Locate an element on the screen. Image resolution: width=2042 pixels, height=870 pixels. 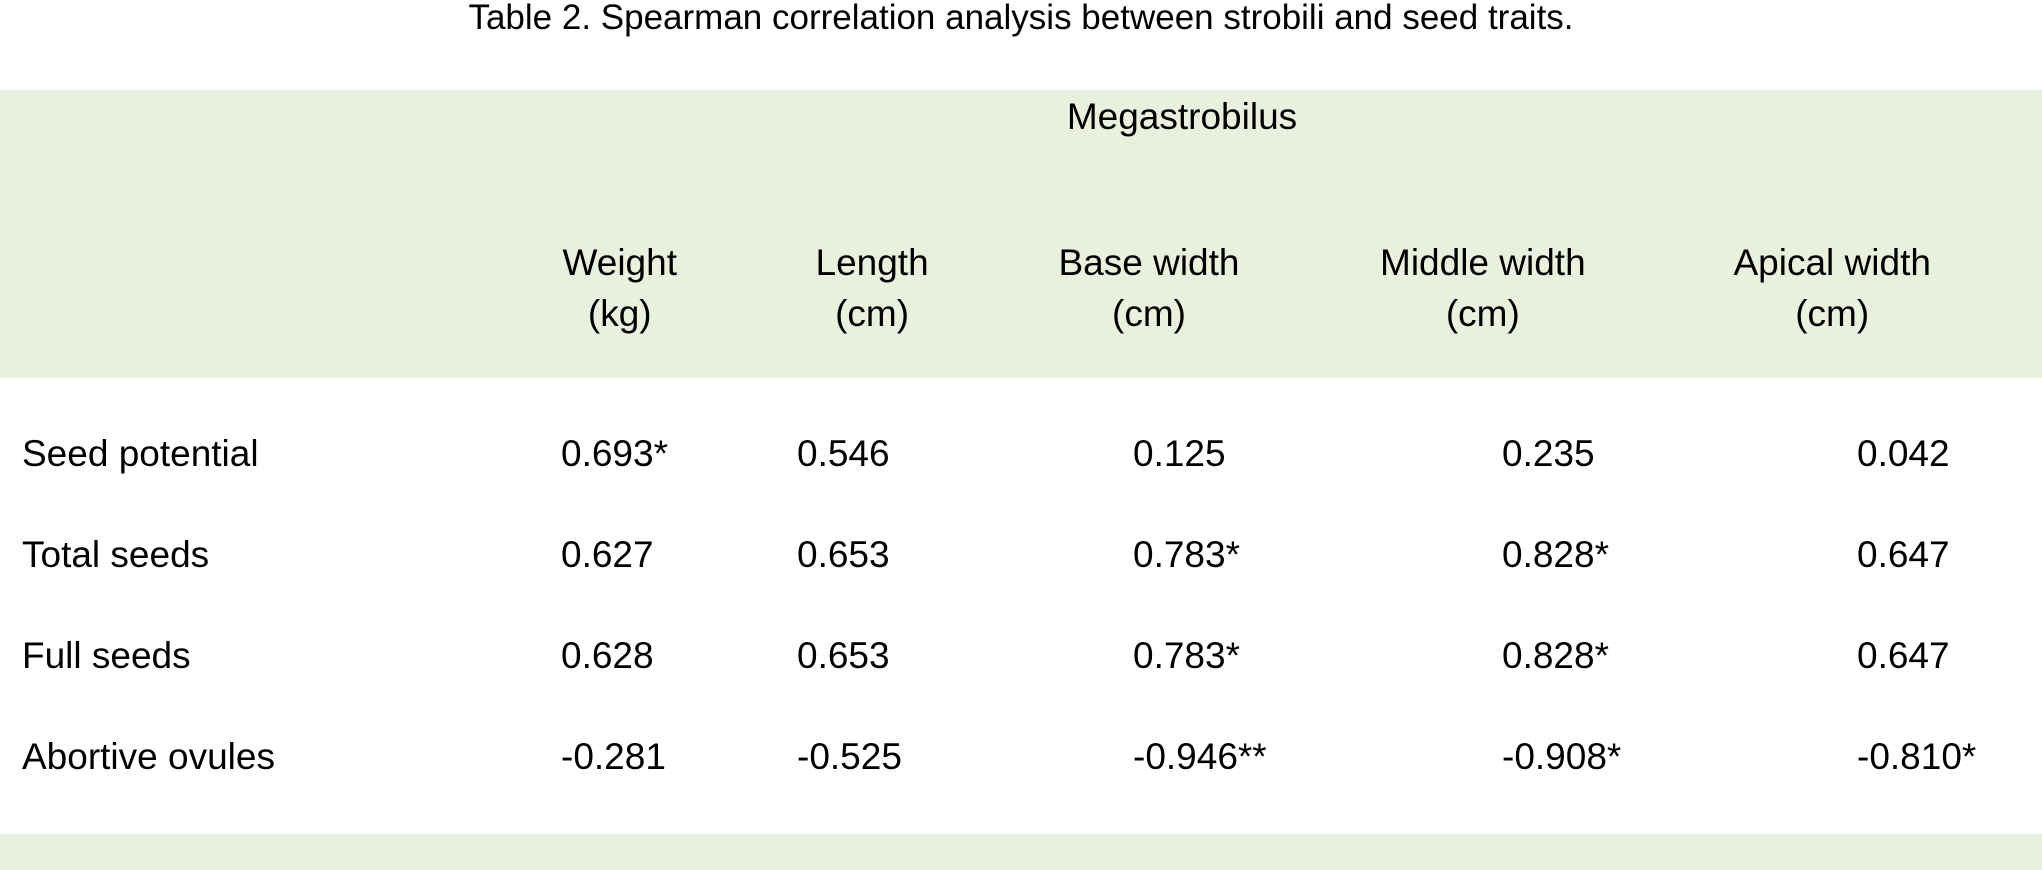
table-cell: 0.042 is located at coordinates (1903, 453).